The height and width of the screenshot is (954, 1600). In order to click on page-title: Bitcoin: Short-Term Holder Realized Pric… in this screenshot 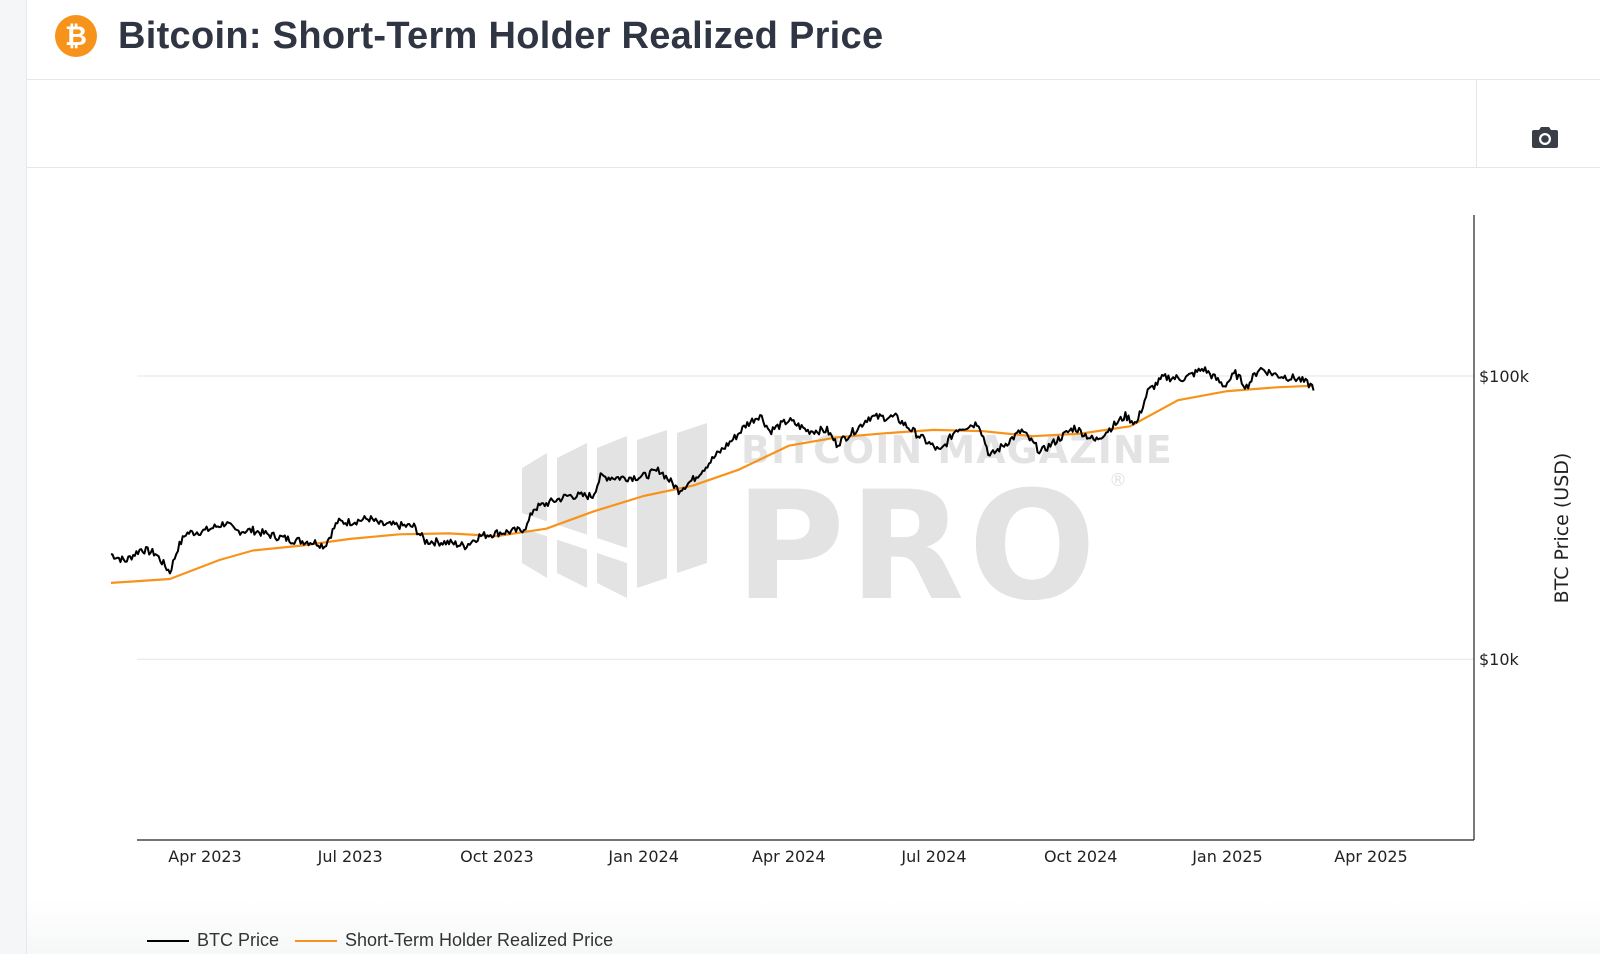, I will do `click(501, 36)`.